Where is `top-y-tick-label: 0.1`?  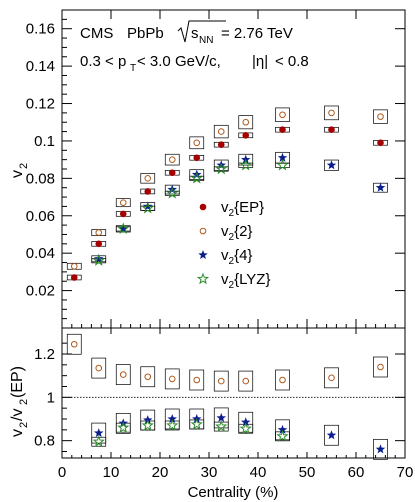
top-y-tick-label: 0.1 is located at coordinates (44, 141).